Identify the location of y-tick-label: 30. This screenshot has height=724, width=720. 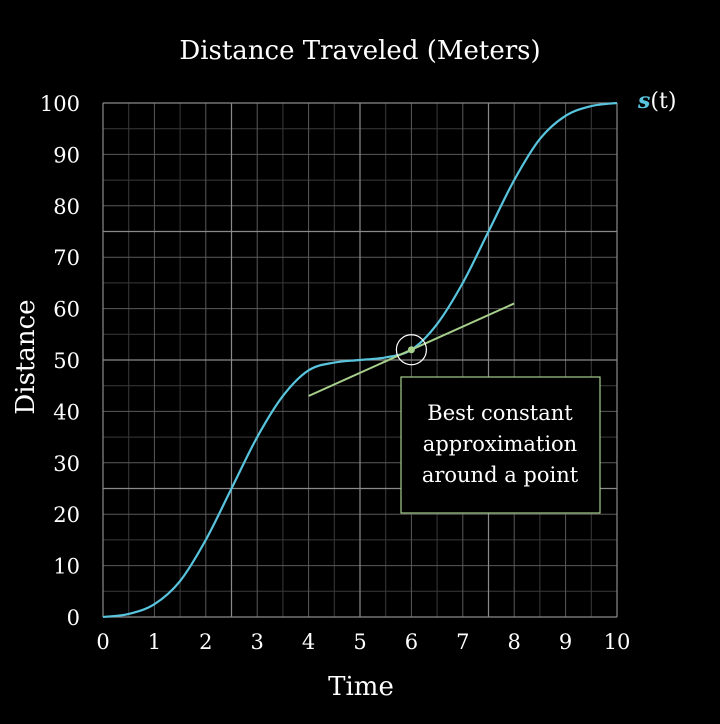
(66, 464).